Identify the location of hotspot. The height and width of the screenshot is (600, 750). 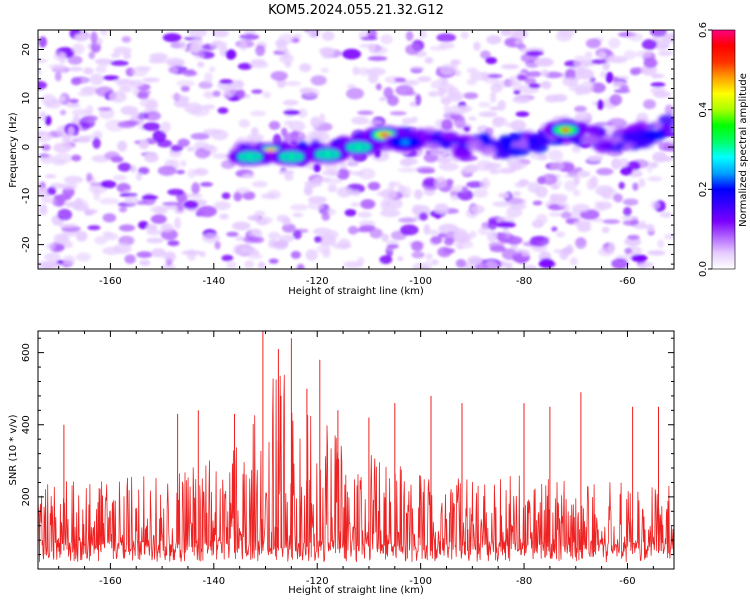
(565, 130).